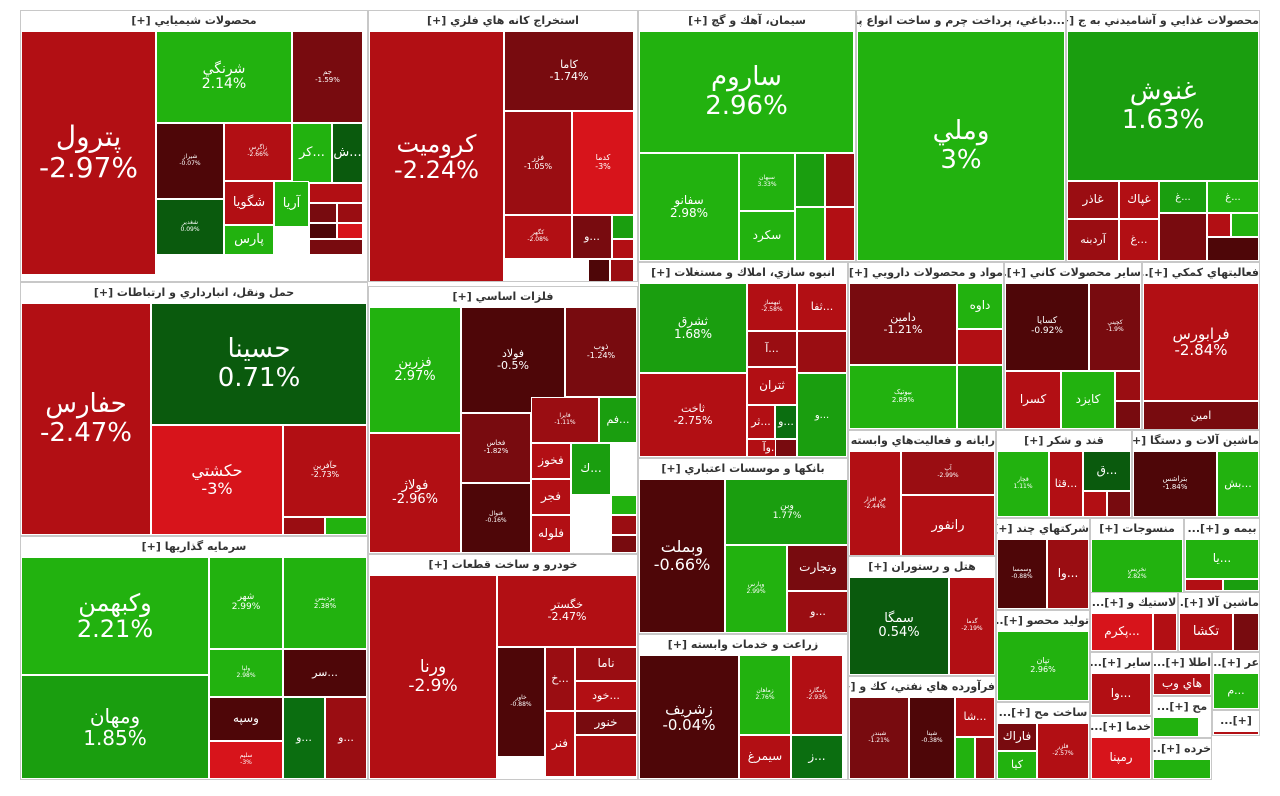 The height and width of the screenshot is (796, 1280). What do you see at coordinates (767, 236) in the screenshot?
I see `stock-tile: سكرد` at bounding box center [767, 236].